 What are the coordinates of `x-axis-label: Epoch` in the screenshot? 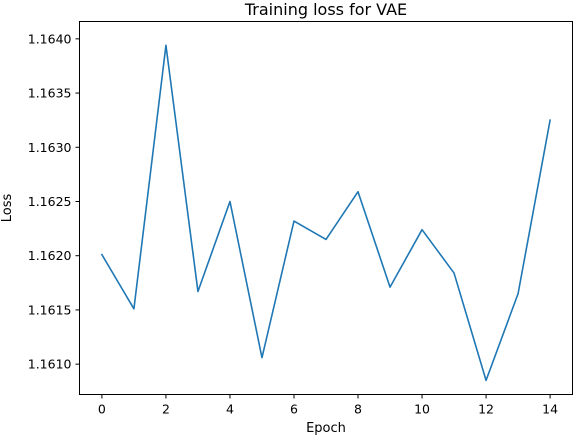 It's located at (326, 428).